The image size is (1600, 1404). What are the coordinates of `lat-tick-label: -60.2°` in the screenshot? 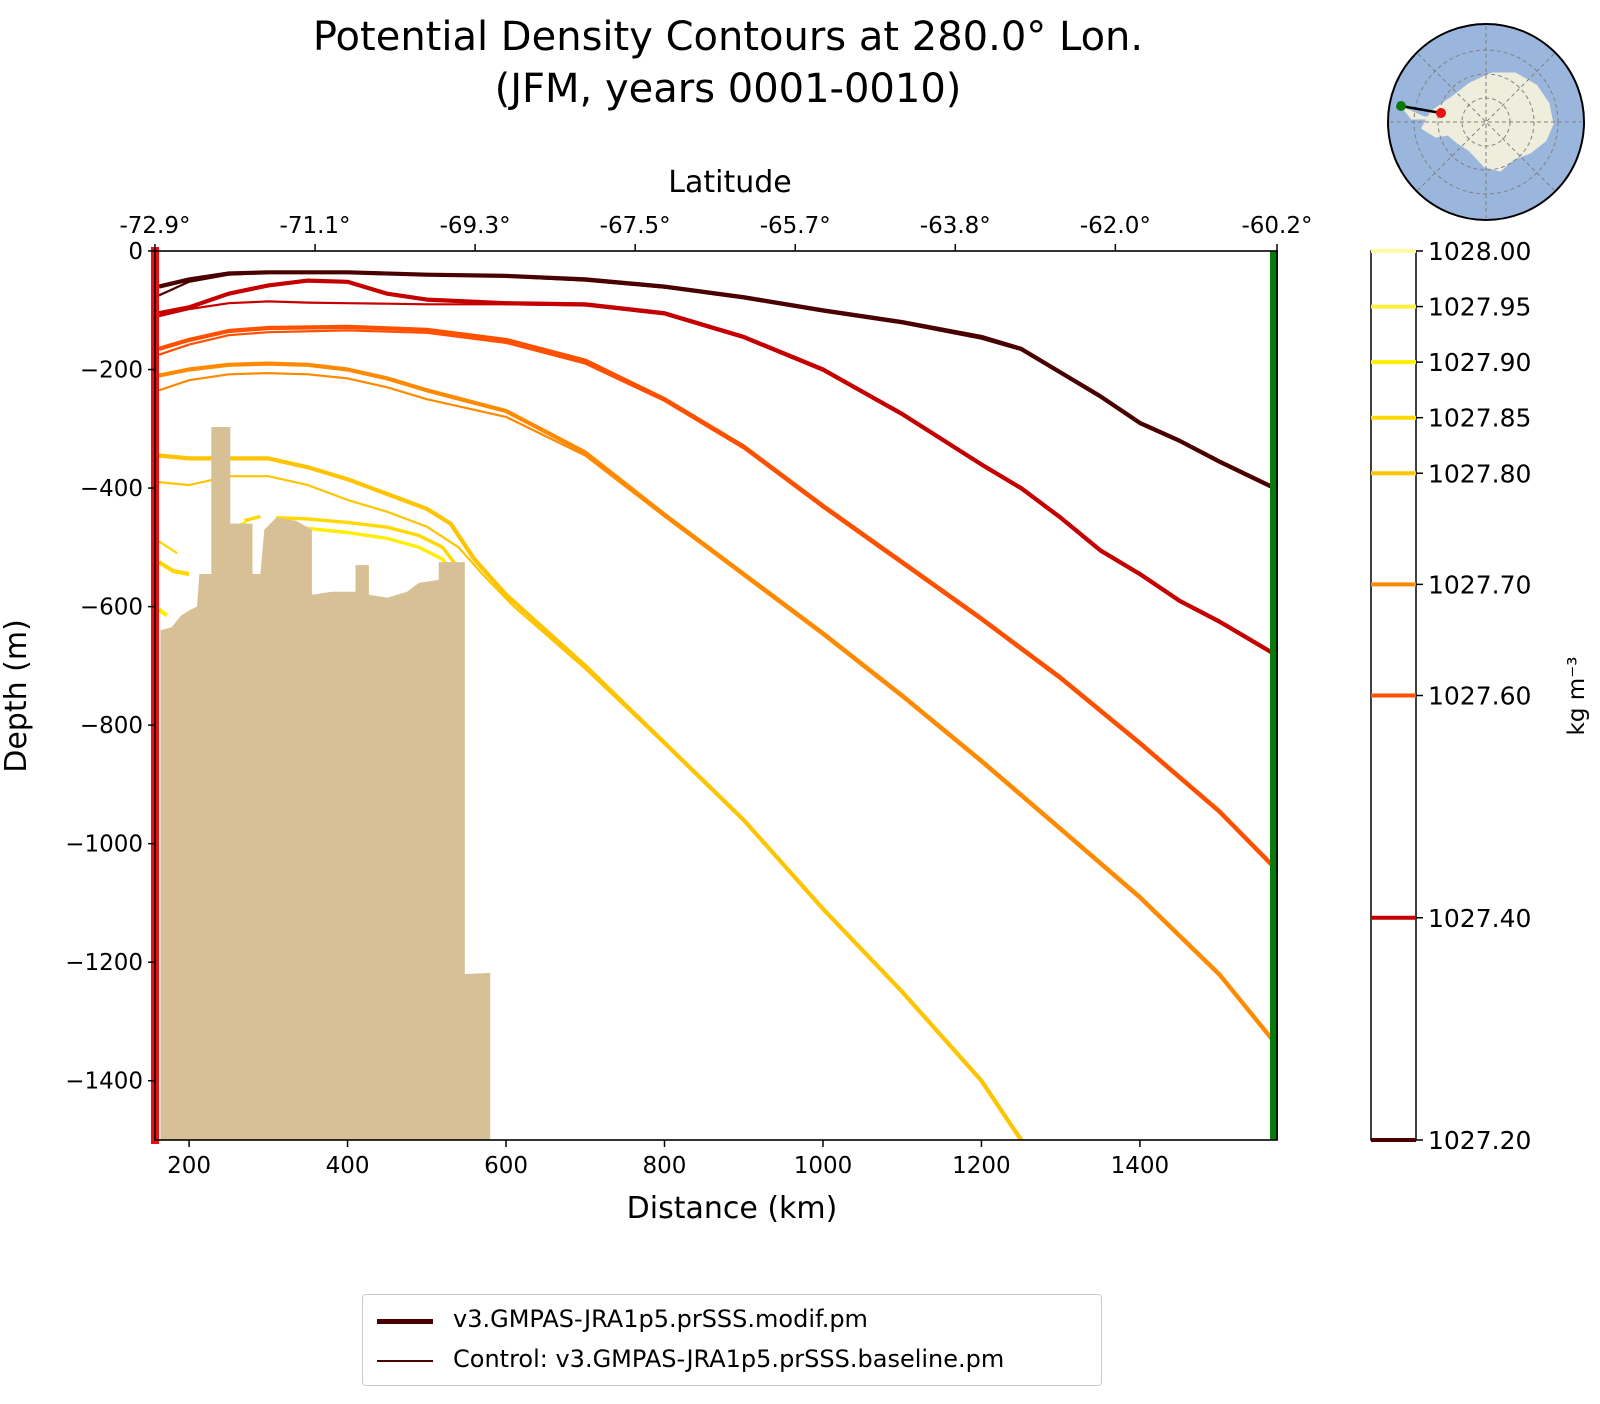 It's located at (1276, 226).